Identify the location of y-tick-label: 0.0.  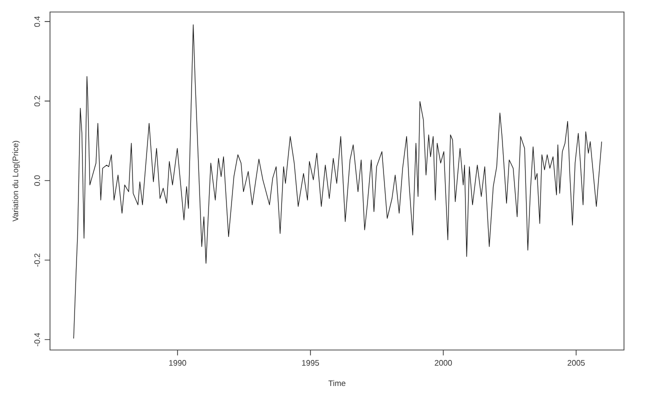
(37, 180).